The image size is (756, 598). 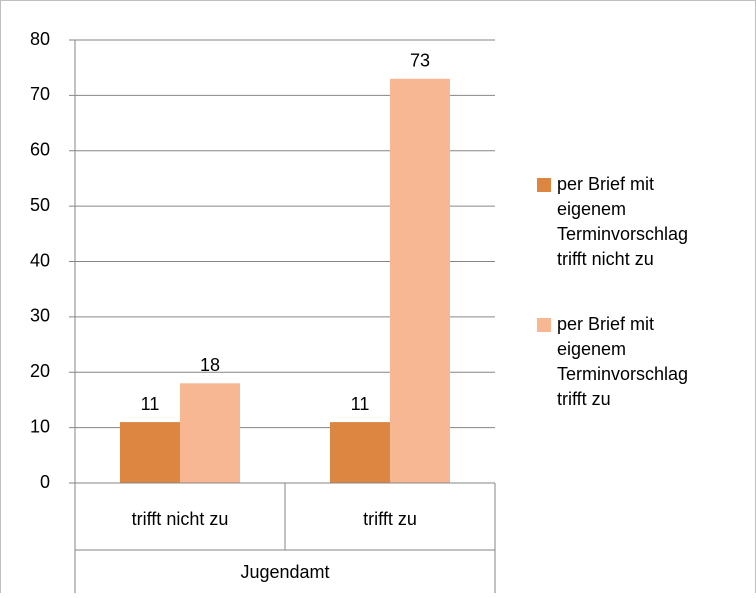 I want to click on y-tick-label: 30, so click(x=40, y=316).